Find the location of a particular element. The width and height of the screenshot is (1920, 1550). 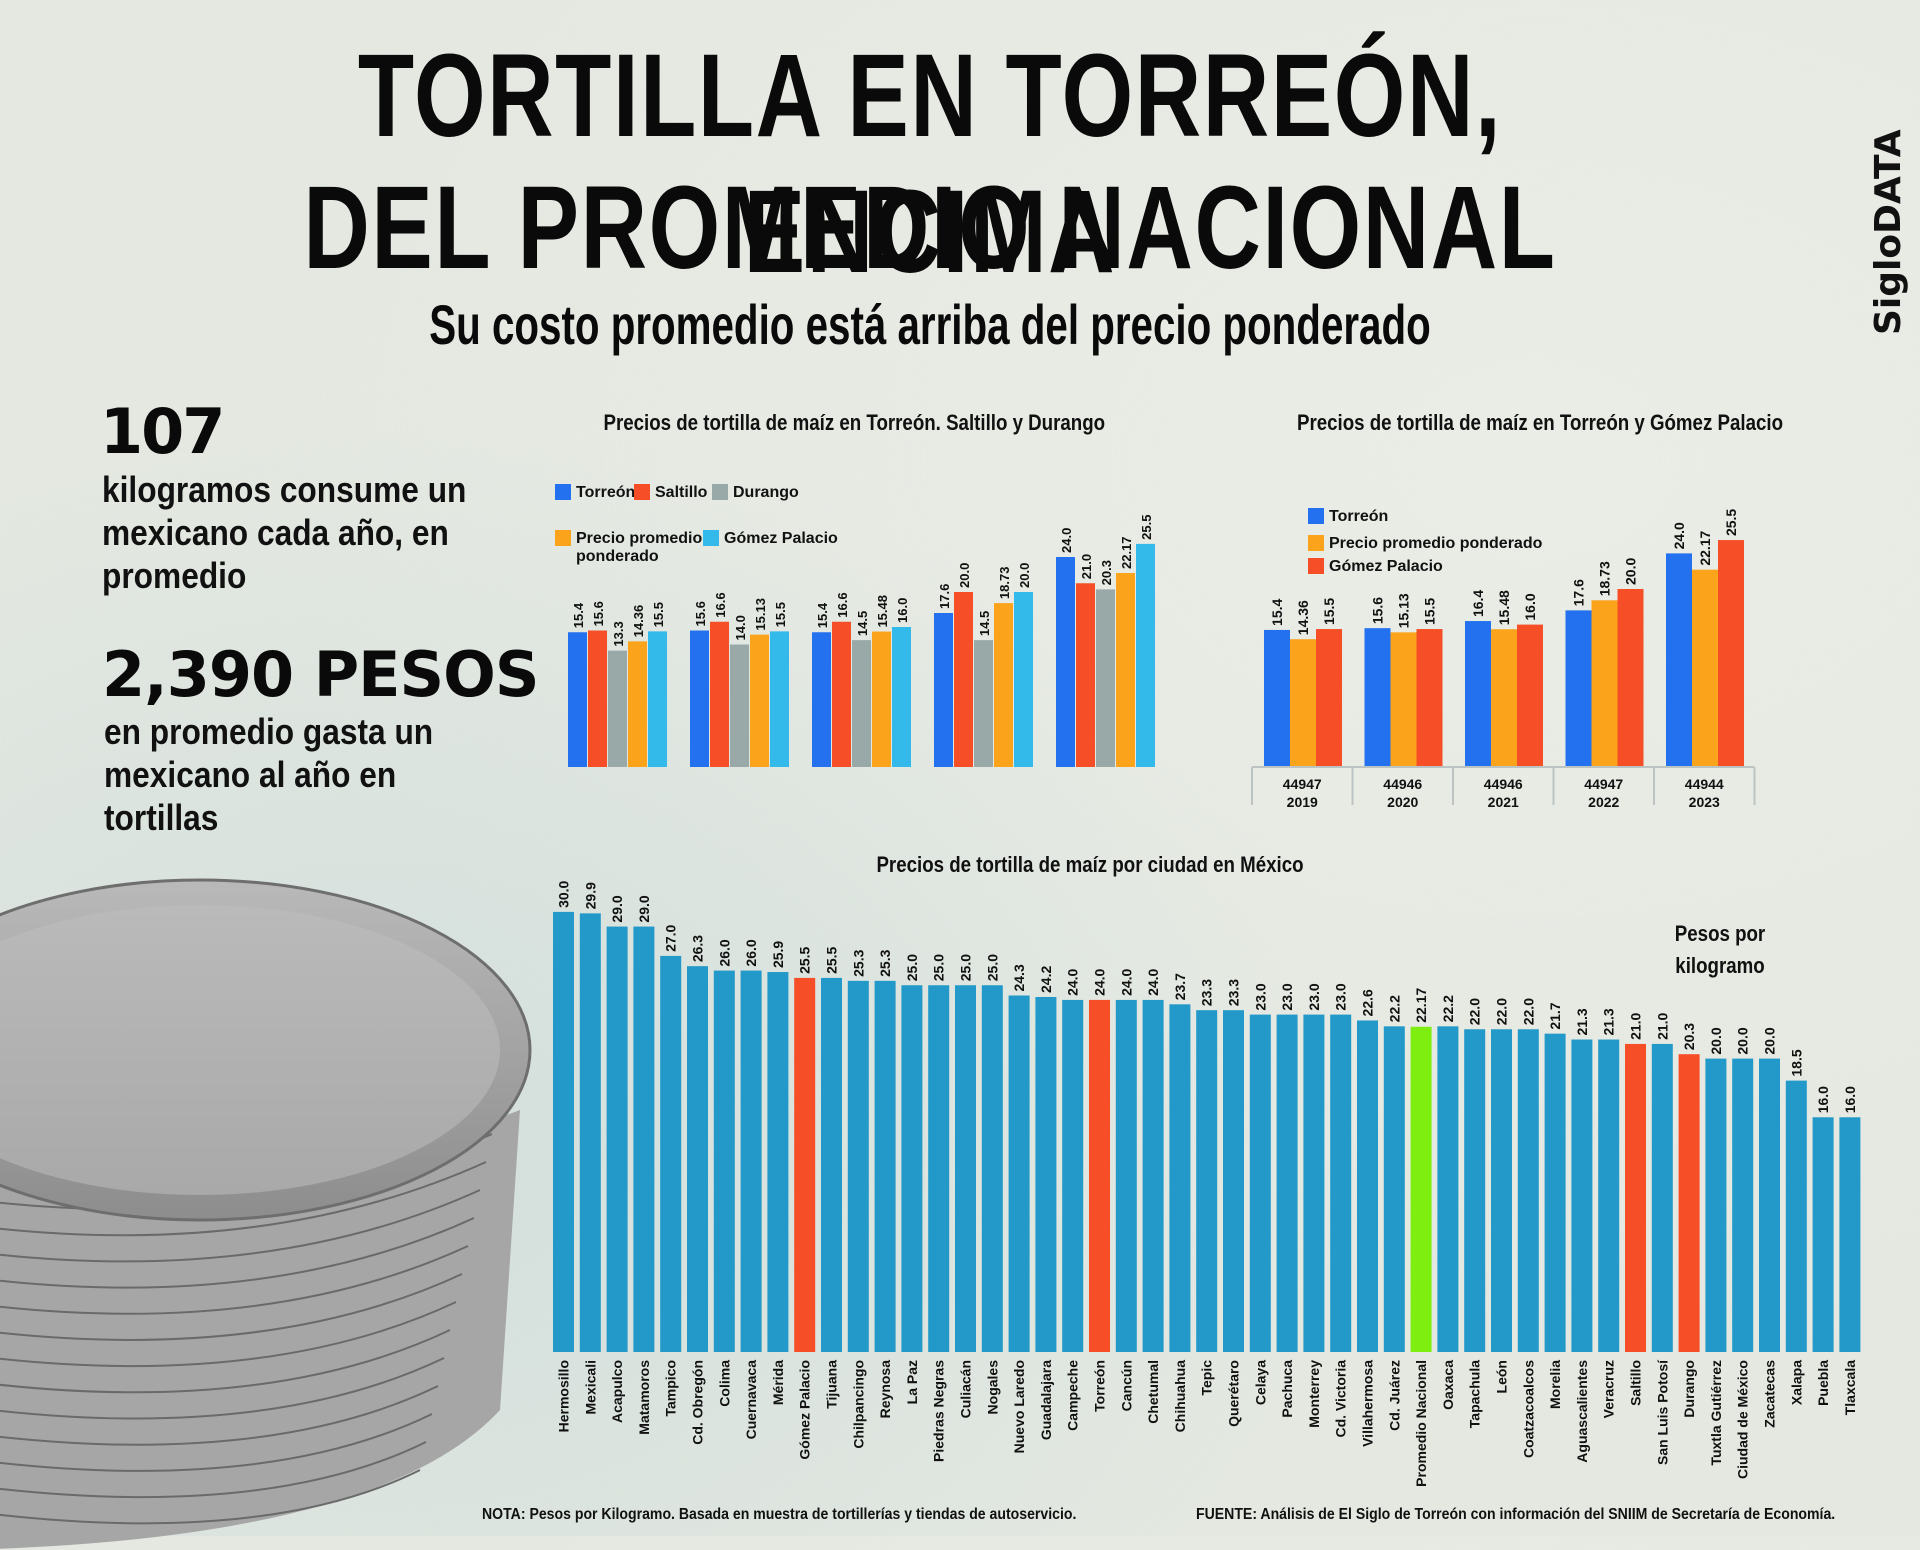

chart3-x-tick-label: Chihuahua is located at coordinates (1180, 1396).